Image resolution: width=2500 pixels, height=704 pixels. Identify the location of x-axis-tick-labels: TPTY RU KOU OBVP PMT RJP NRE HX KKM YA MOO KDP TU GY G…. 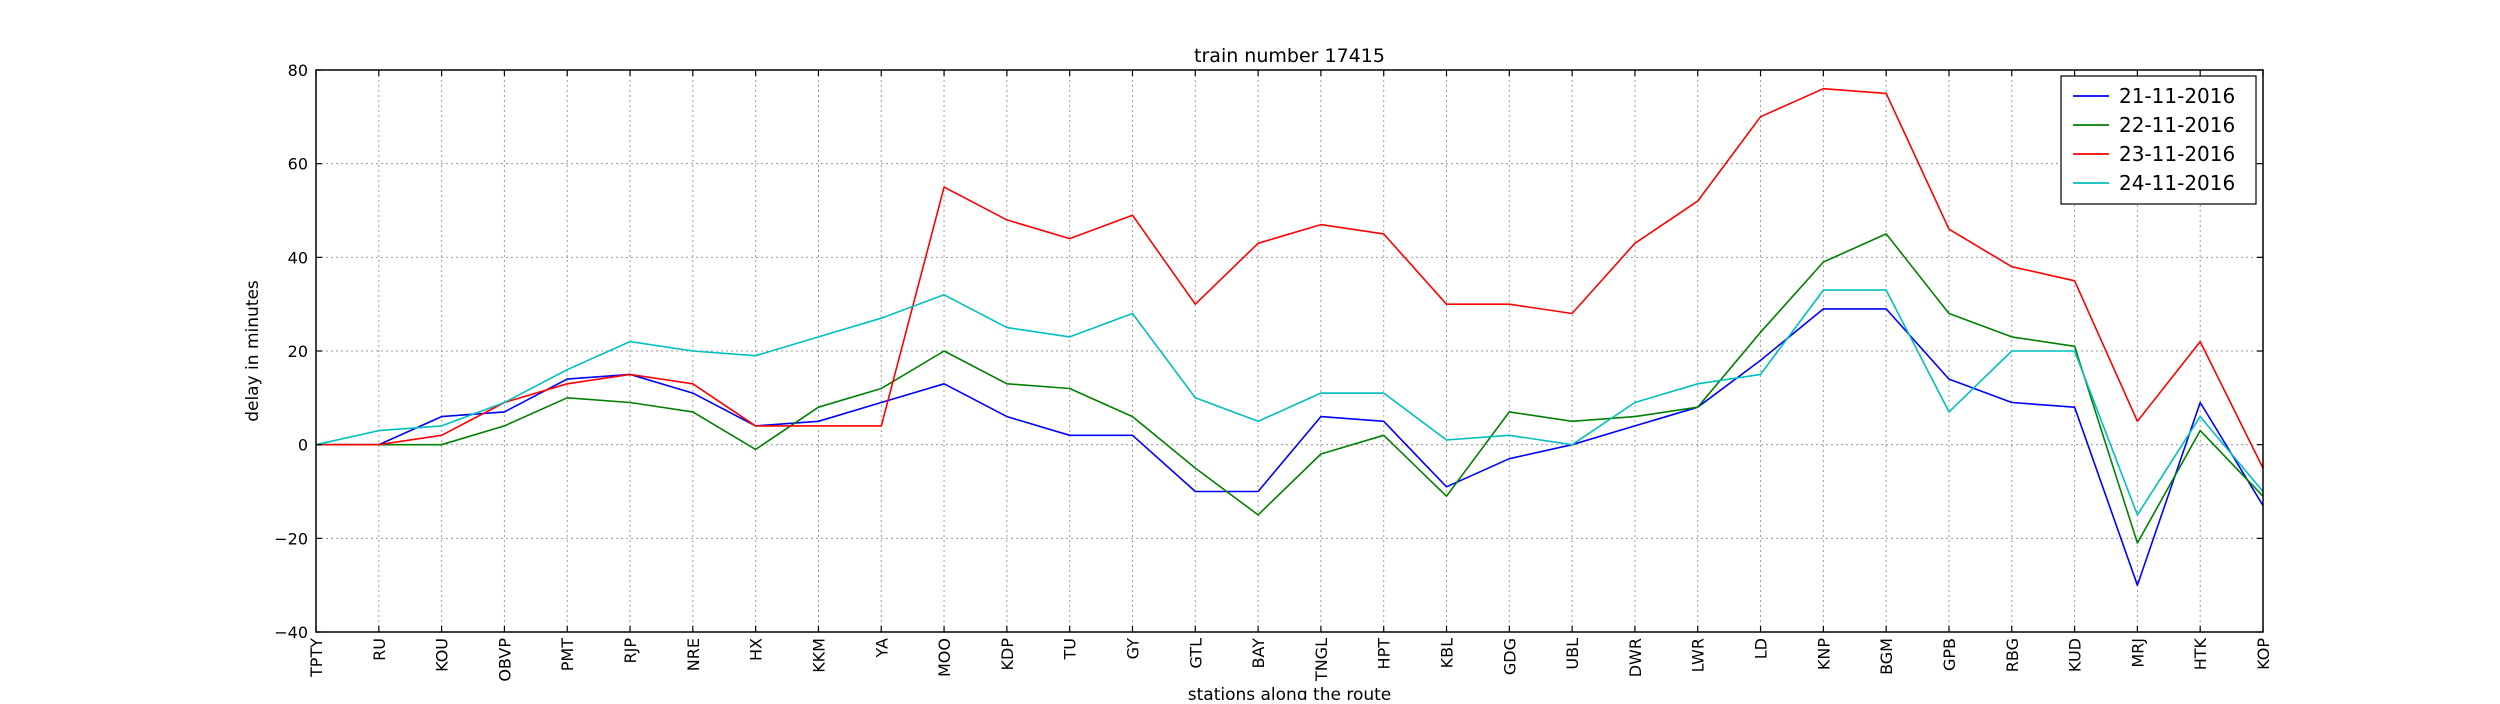
(1290, 659).